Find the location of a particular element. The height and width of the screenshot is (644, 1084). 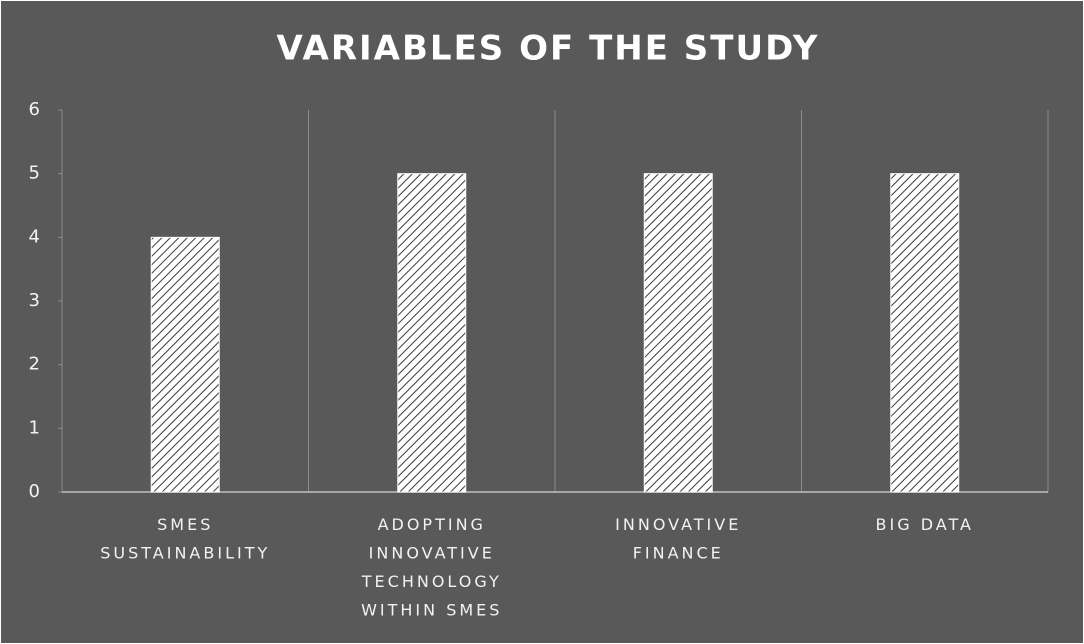

chart-title: VARIABLES OF THE STUDY is located at coordinates (548, 49).